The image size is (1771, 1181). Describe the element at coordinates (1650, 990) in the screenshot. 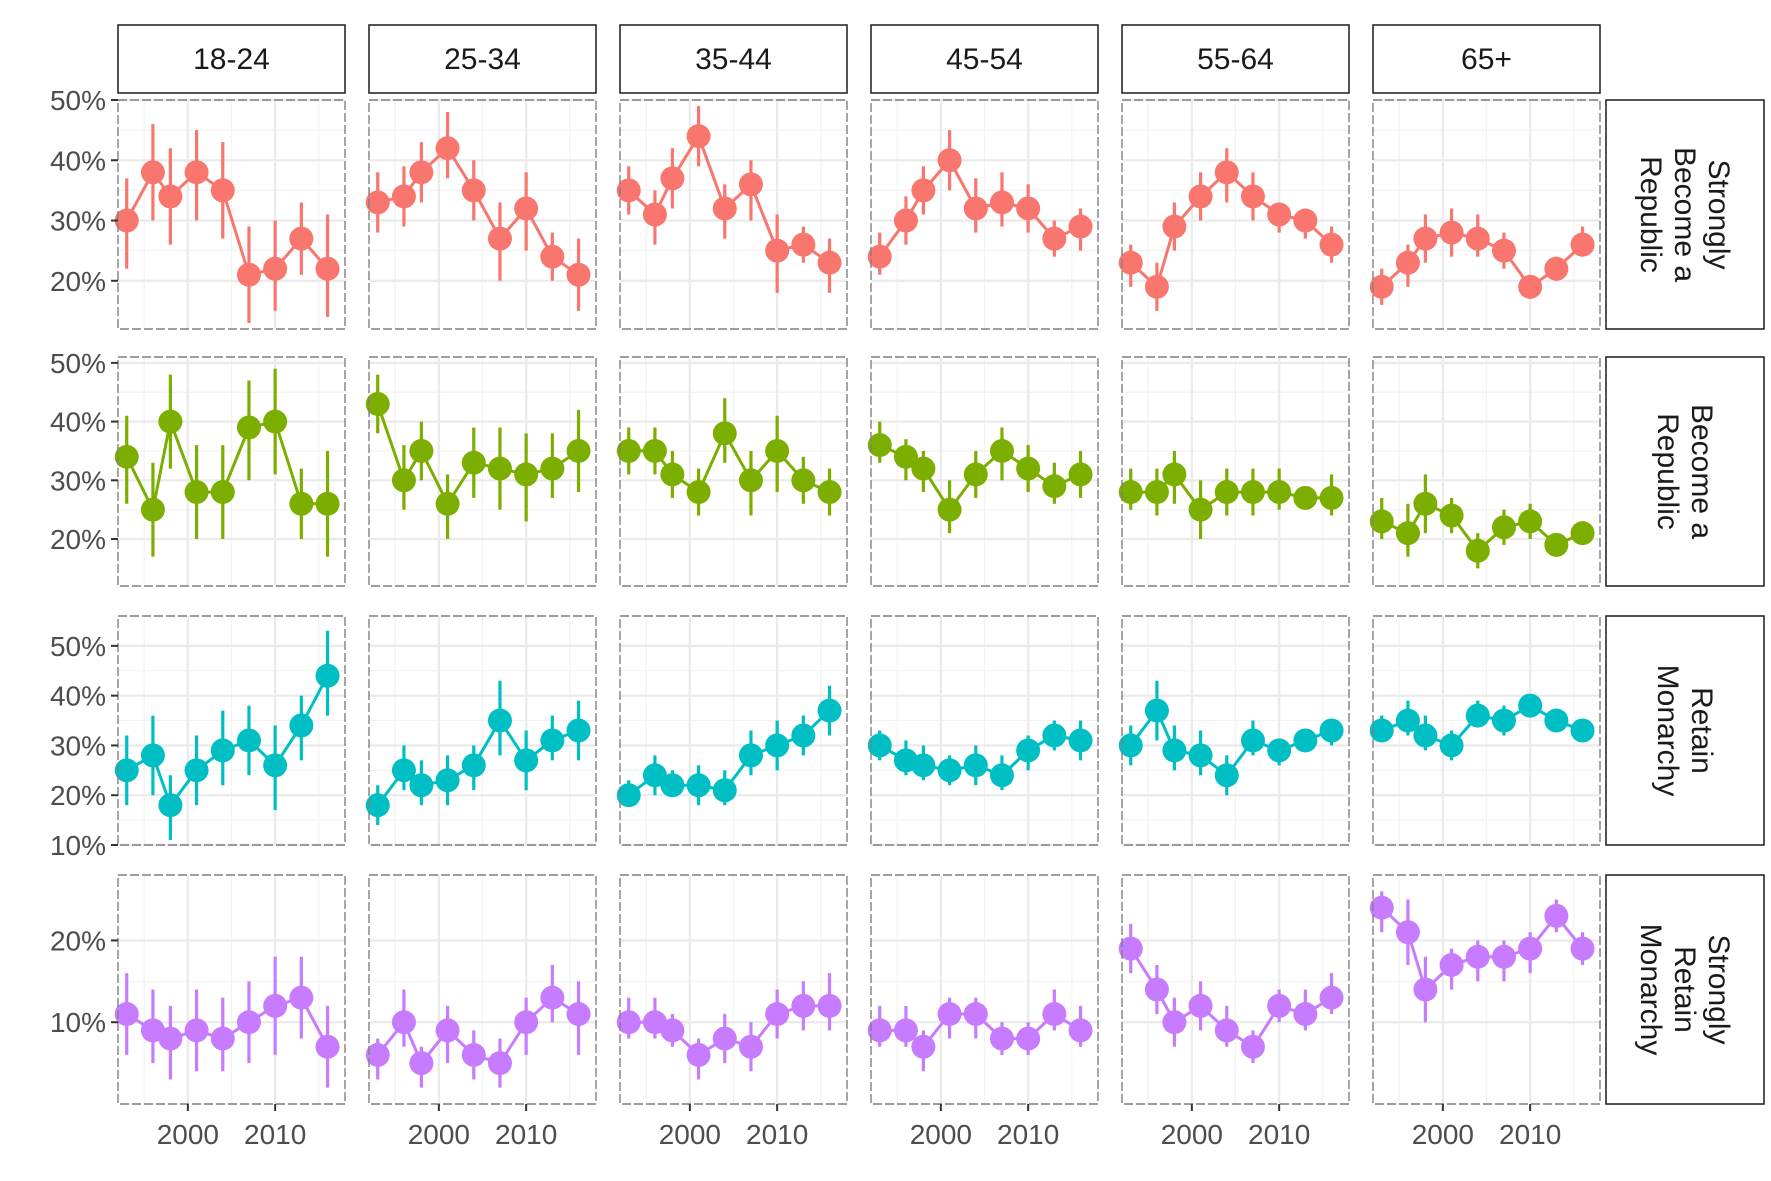

I see `row-strip-label-line: Monarchy` at that location.